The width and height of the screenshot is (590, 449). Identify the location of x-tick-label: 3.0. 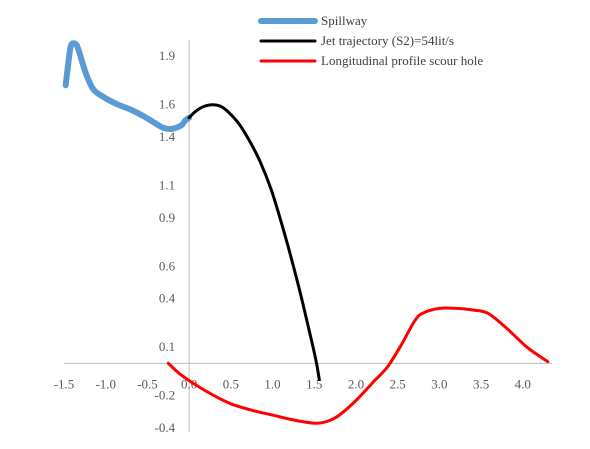
(439, 383).